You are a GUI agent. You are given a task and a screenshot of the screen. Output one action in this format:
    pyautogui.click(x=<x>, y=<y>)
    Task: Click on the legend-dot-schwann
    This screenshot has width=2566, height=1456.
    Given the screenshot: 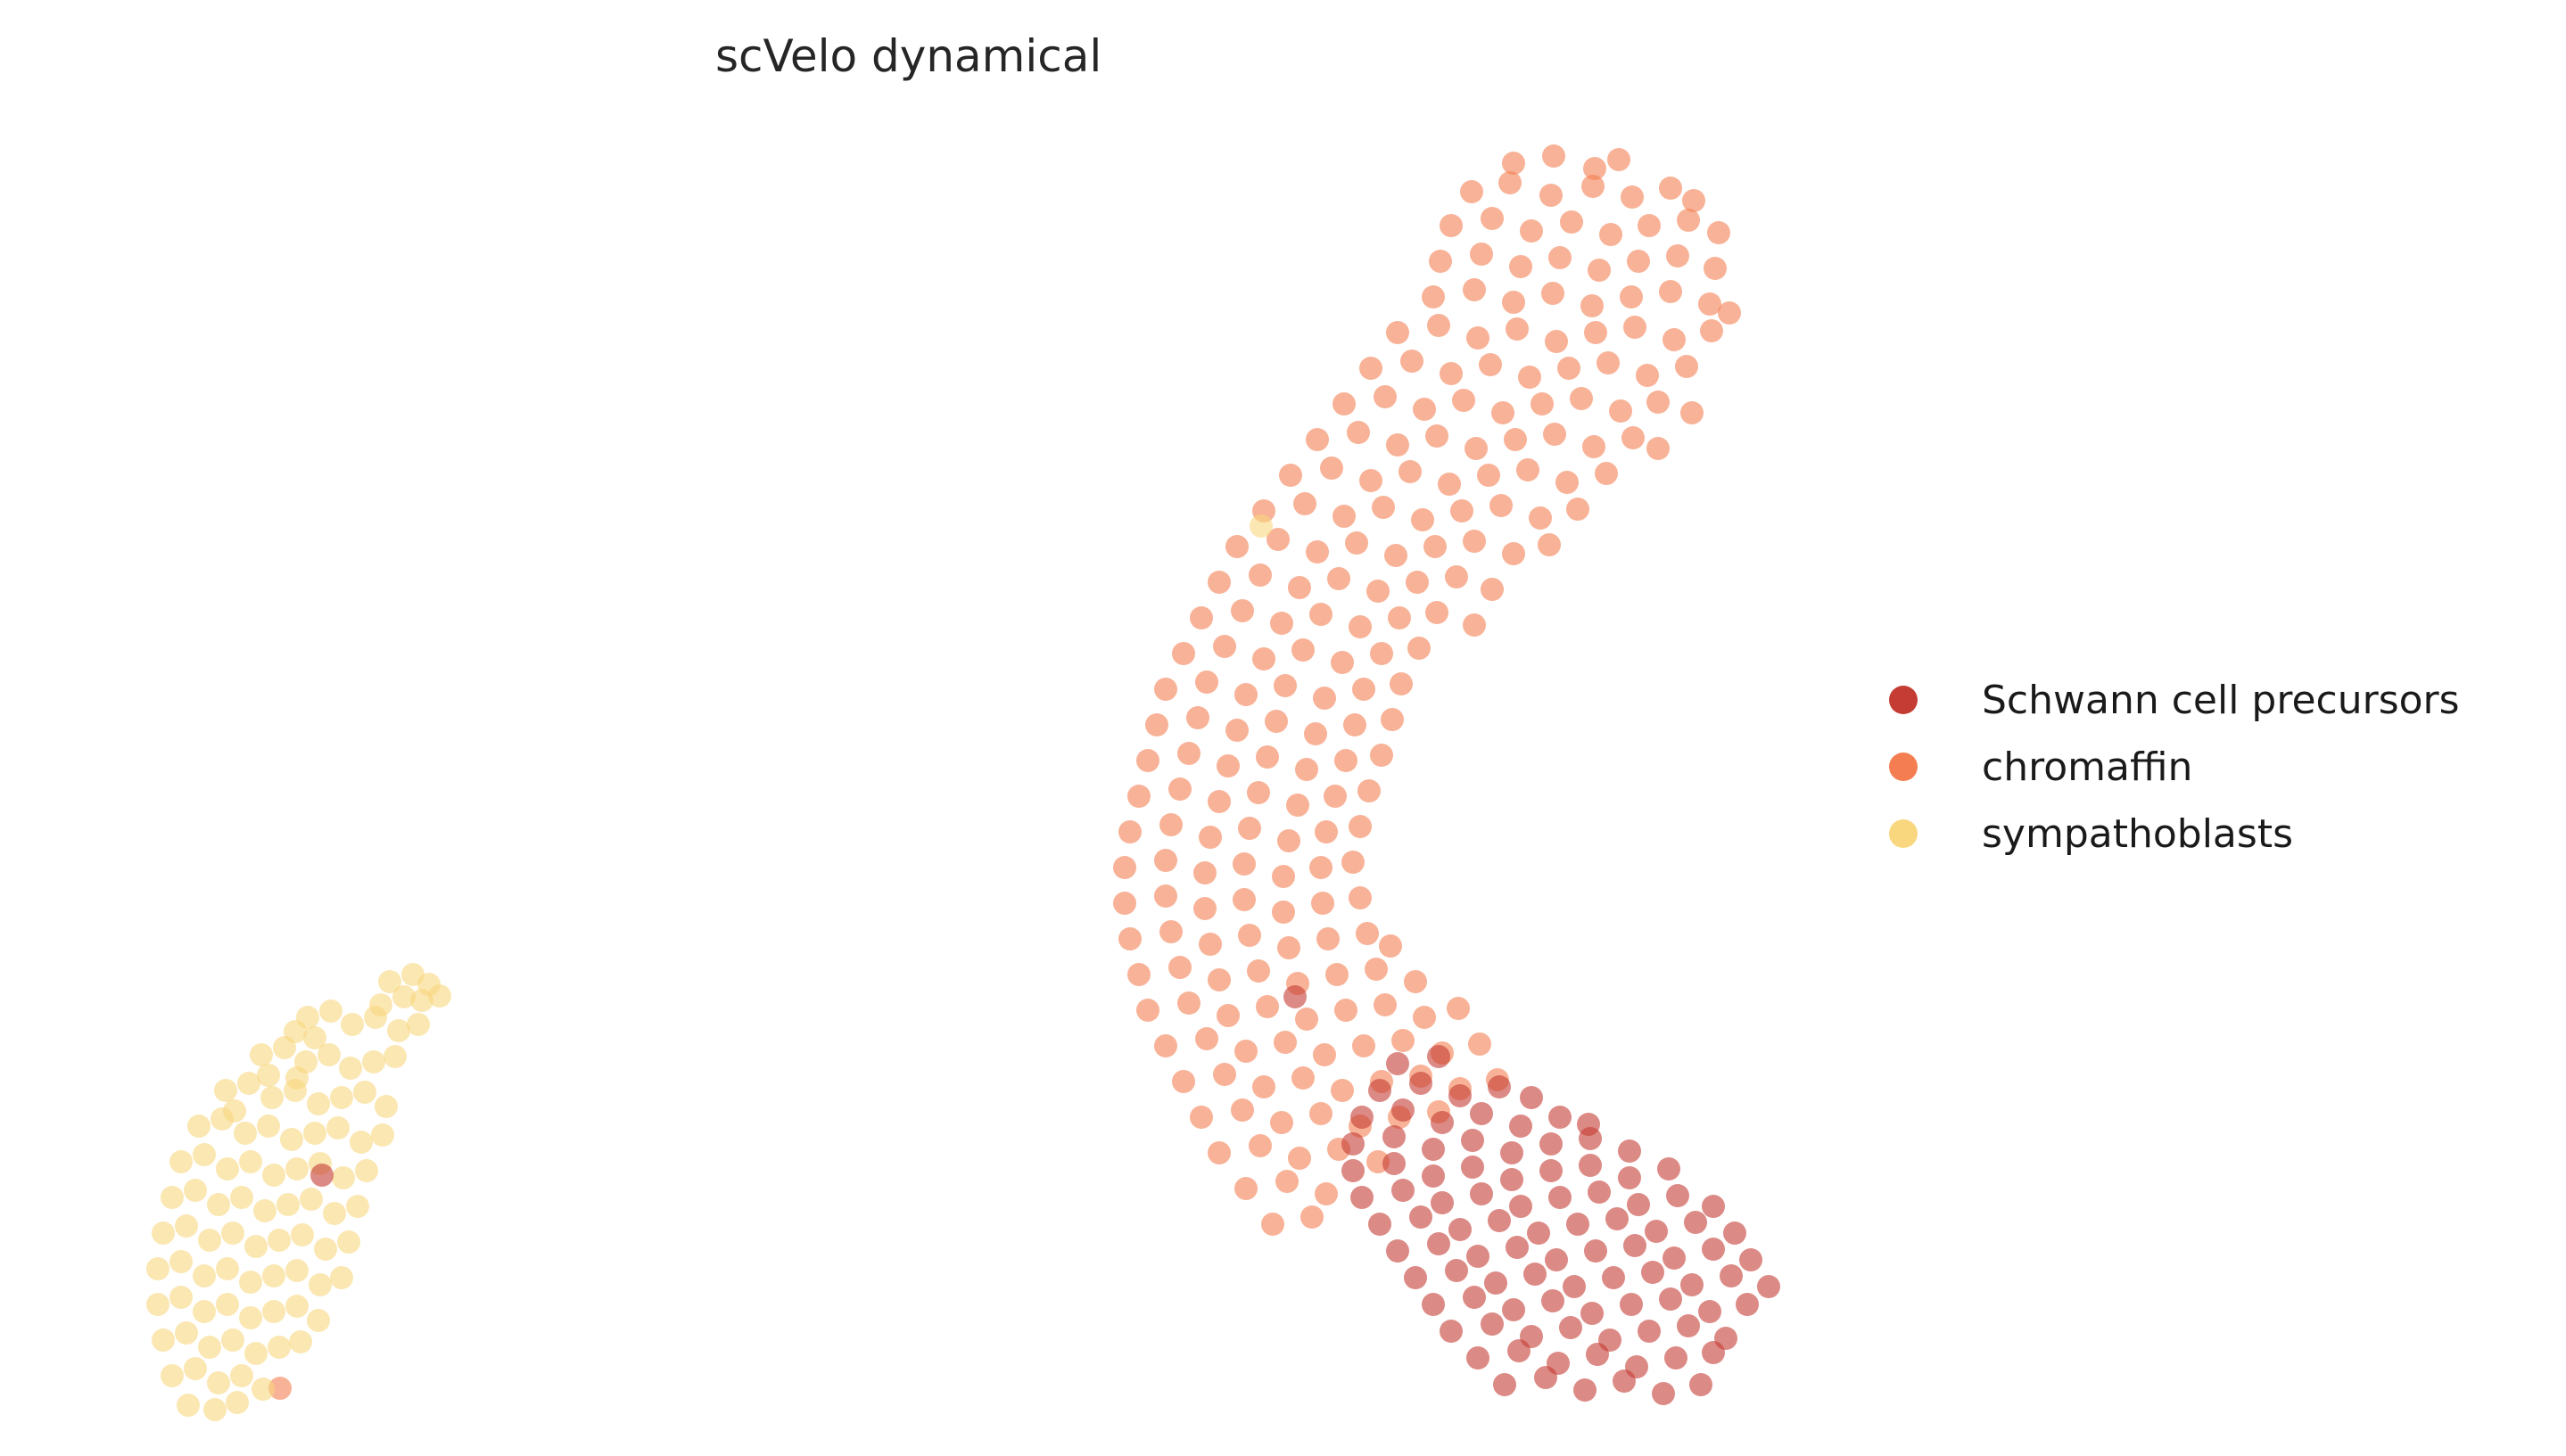 What is the action you would take?
    pyautogui.click(x=1904, y=700)
    